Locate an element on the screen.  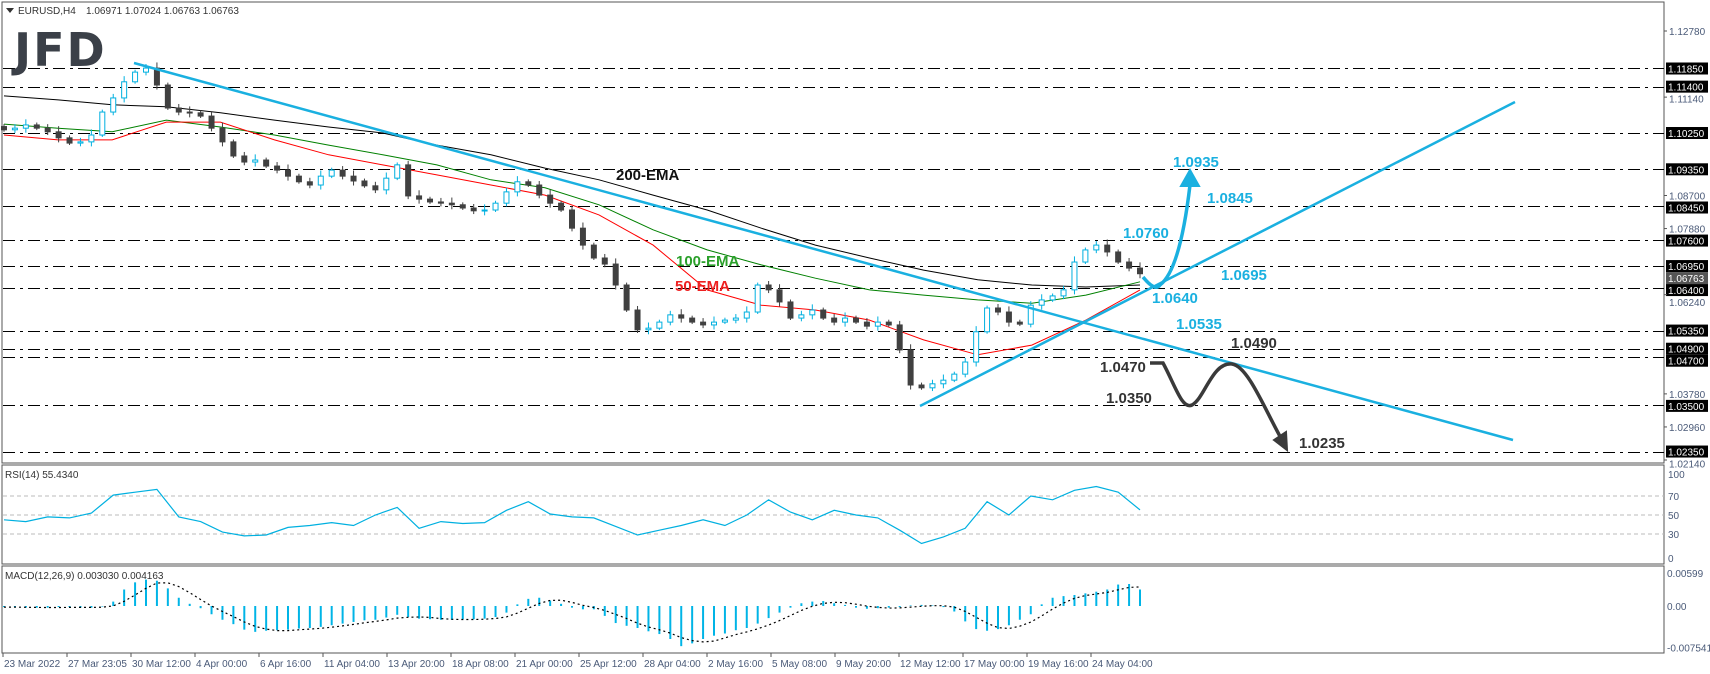
macd-tick-label: -0.007541 is located at coordinates (1688, 648).